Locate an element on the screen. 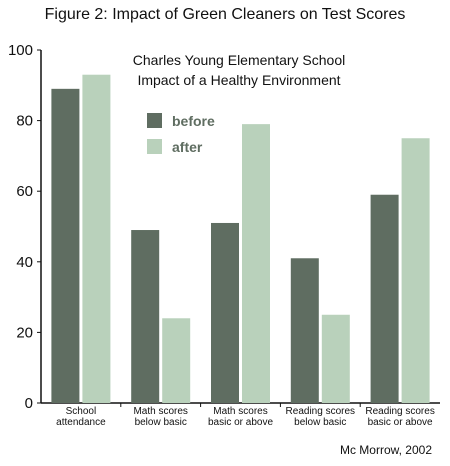 The height and width of the screenshot is (466, 450). source-credit: Mc Morrow, 2002 is located at coordinates (386, 450).